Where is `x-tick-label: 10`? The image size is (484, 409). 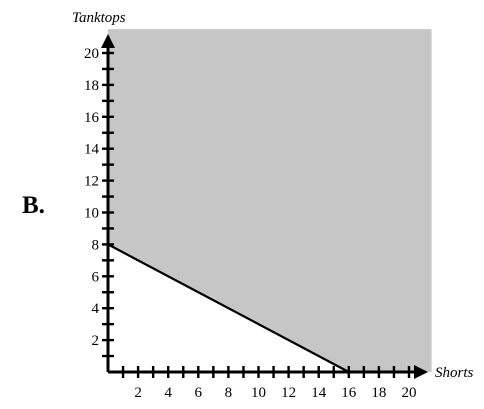
x-tick-label: 10 is located at coordinates (258, 393).